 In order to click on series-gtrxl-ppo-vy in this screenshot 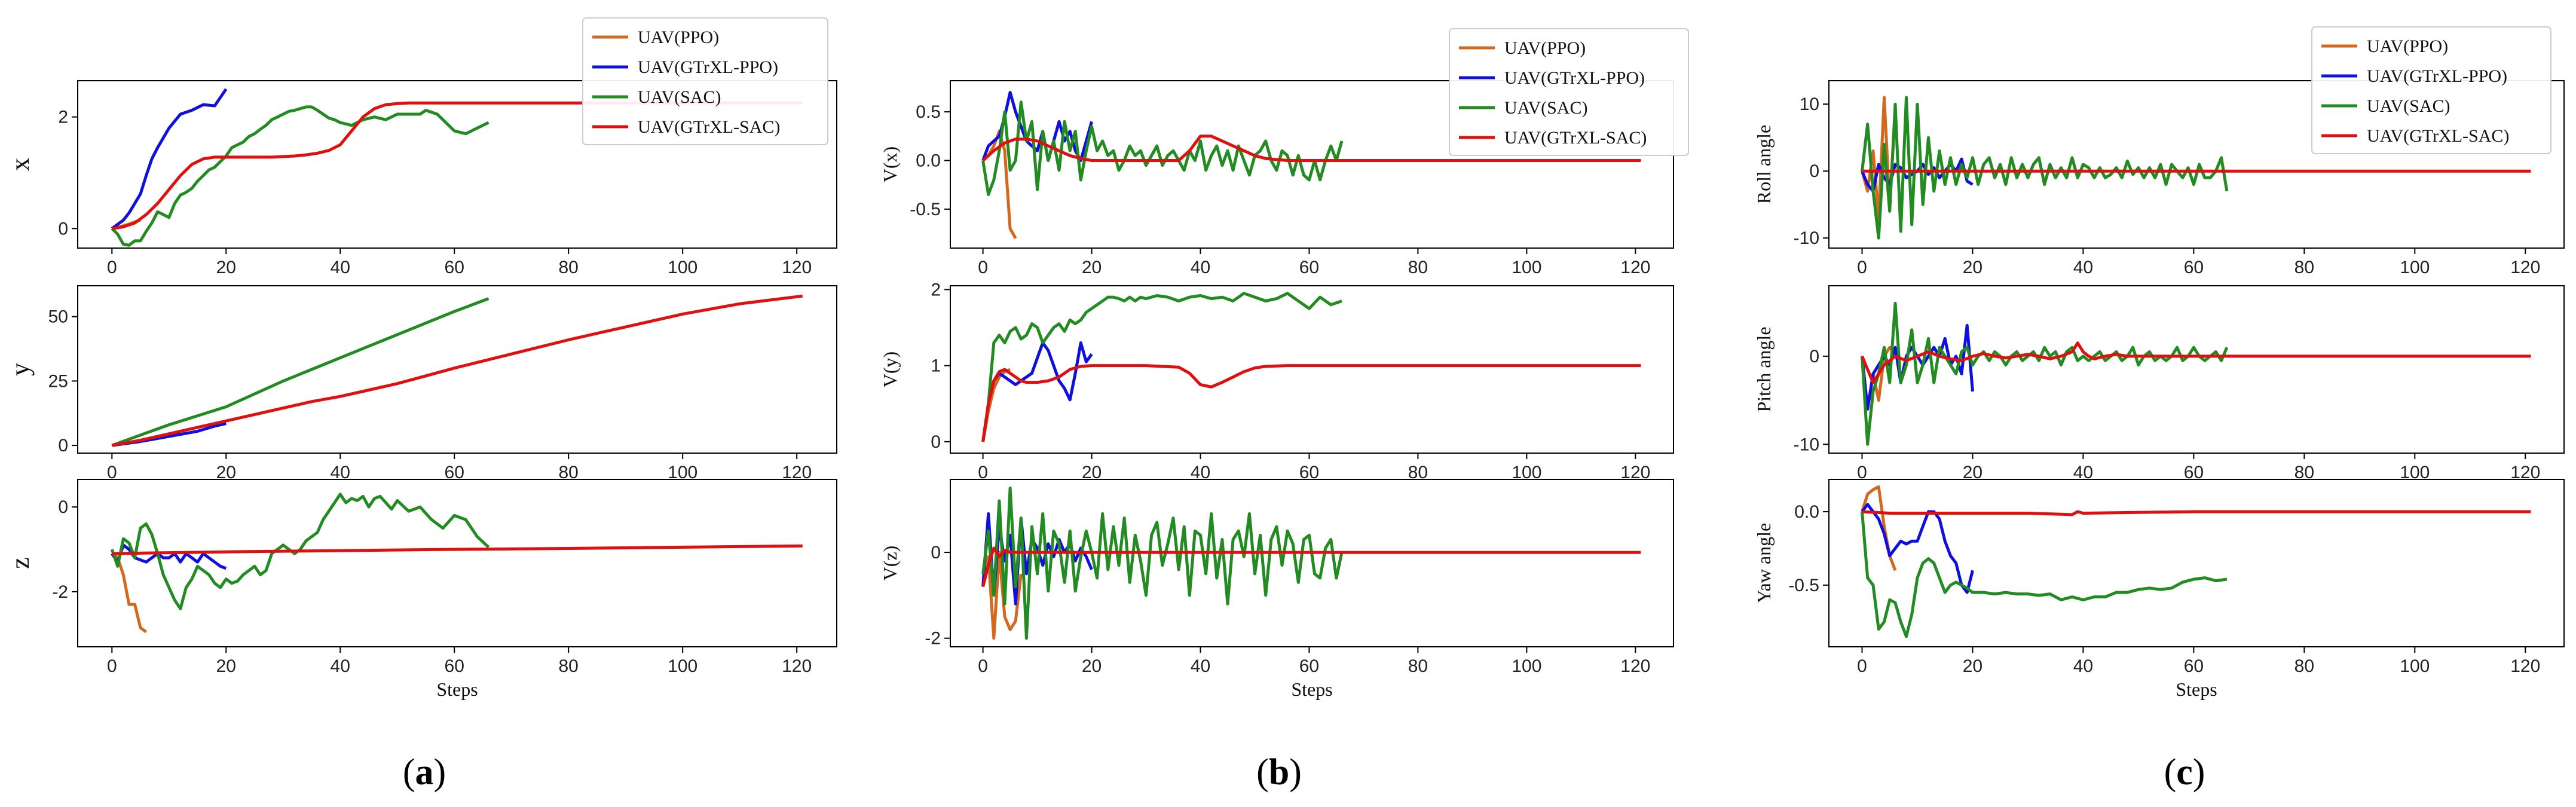, I will do `click(1037, 391)`.